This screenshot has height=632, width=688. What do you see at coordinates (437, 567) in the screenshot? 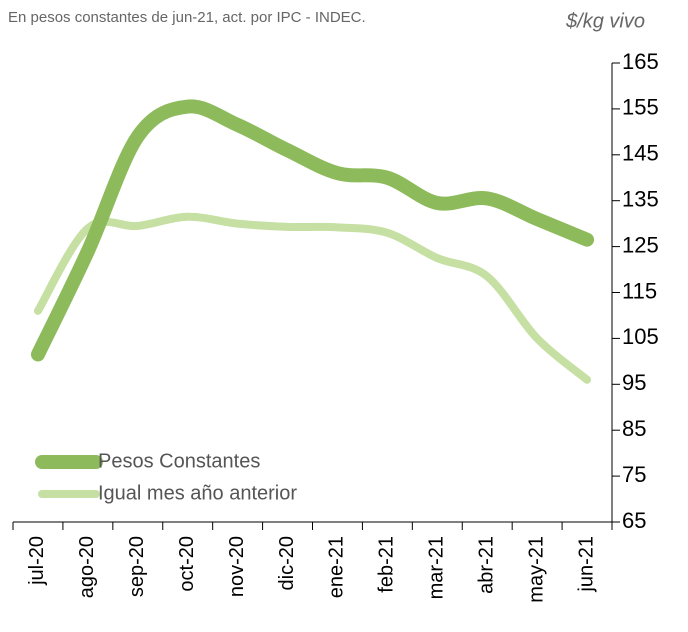
I see `x-tick-label: mar-21` at bounding box center [437, 567].